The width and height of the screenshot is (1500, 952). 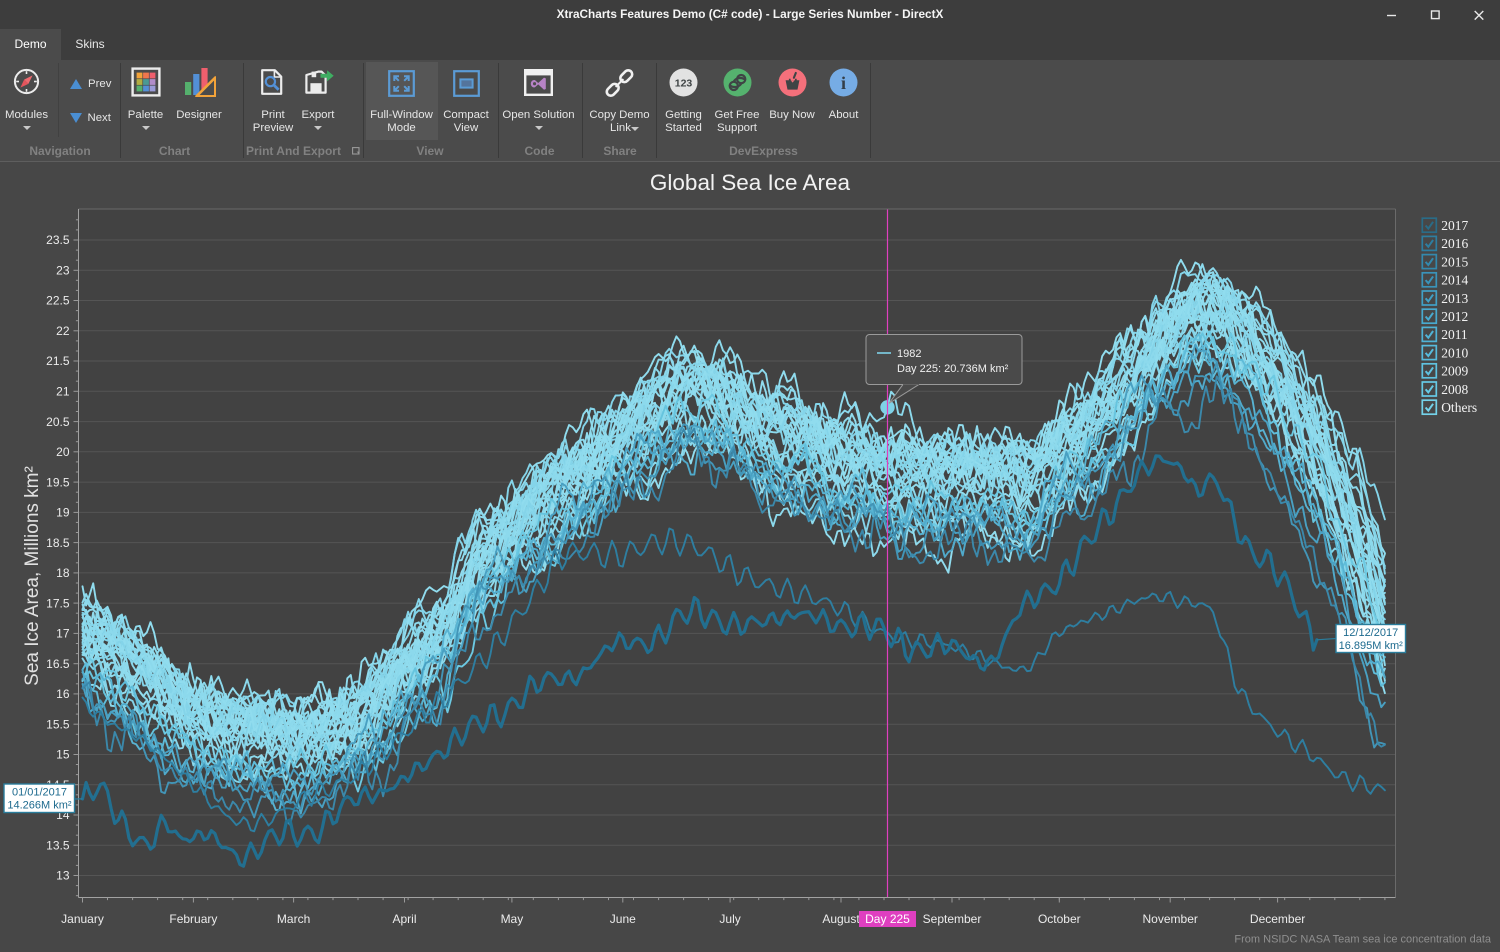 I want to click on svg-text: 17, so click(x=63, y=634).